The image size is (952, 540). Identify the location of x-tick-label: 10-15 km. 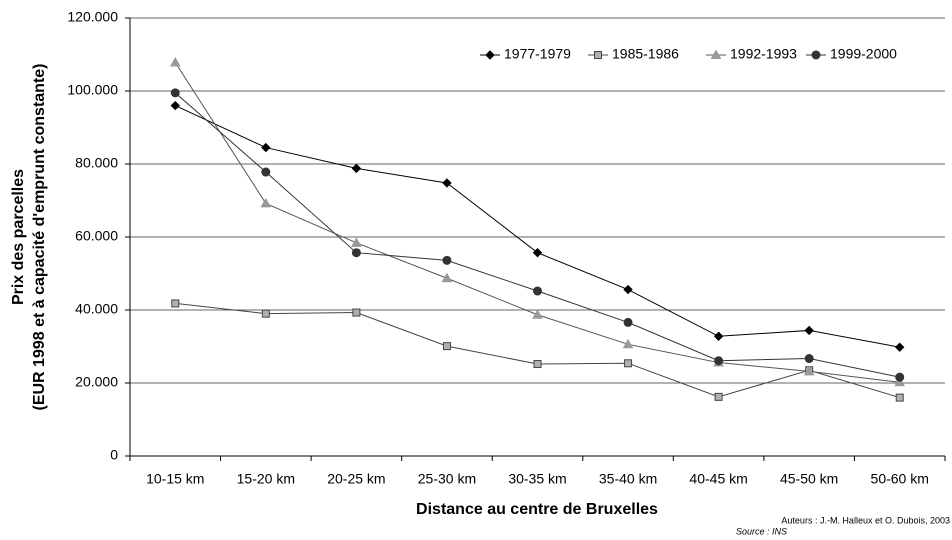
(175, 479).